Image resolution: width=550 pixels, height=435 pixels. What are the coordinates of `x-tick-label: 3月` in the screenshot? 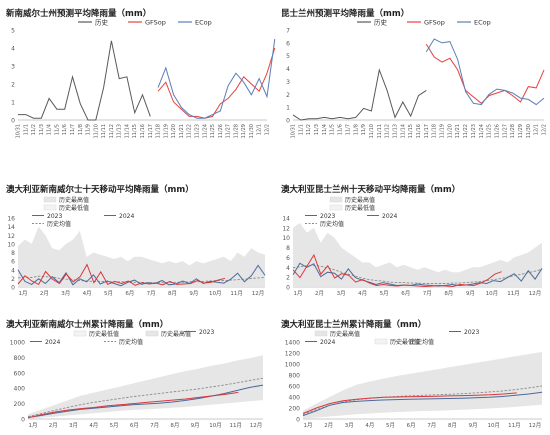 It's located at (349, 425).